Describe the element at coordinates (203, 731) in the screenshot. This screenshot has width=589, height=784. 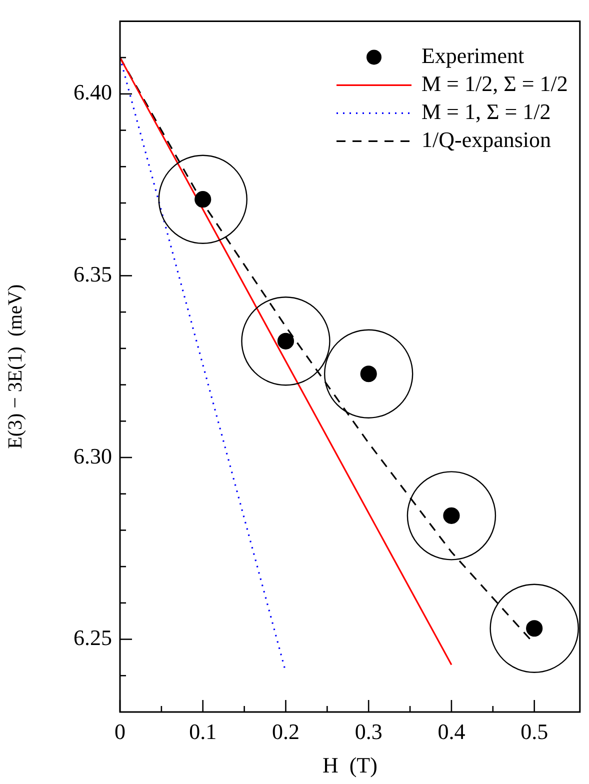
I see `x-tick-label: 0.1` at that location.